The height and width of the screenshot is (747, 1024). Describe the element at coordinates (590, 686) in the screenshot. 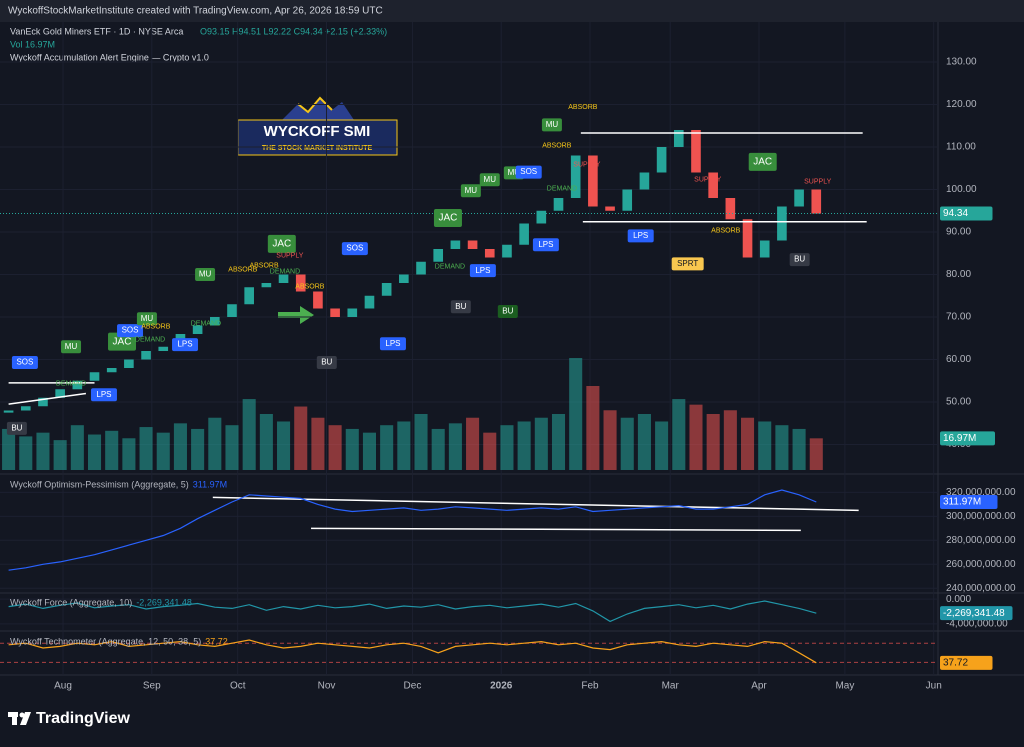

I see `x-tick-label: Feb` at that location.